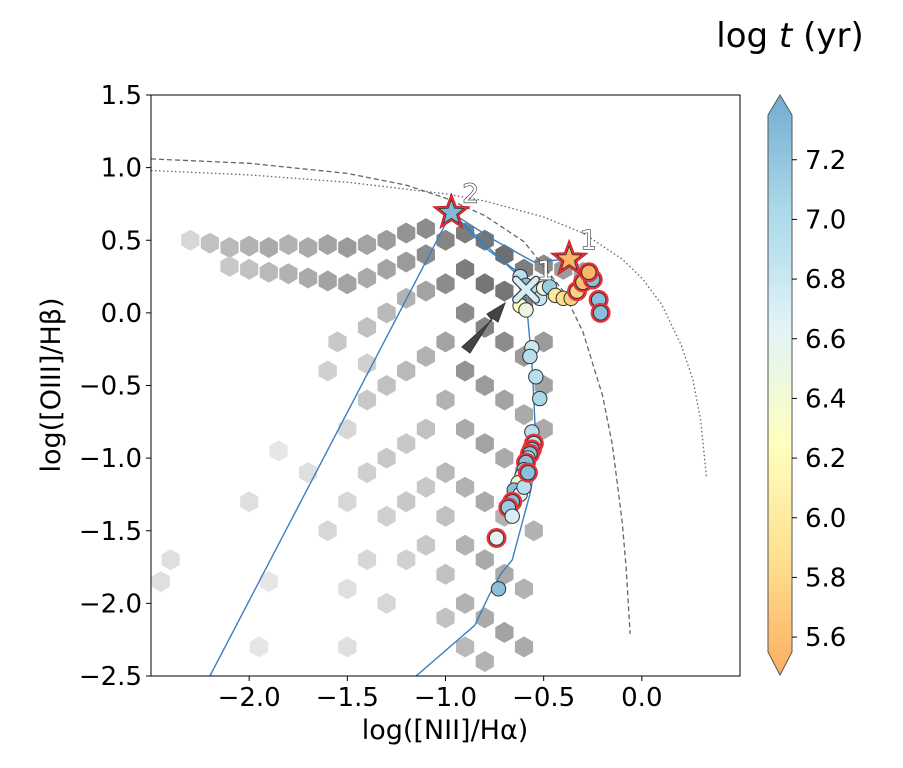 This screenshot has width=903, height=768. What do you see at coordinates (483, 327) in the screenshot?
I see `direction-arrow-shape` at bounding box center [483, 327].